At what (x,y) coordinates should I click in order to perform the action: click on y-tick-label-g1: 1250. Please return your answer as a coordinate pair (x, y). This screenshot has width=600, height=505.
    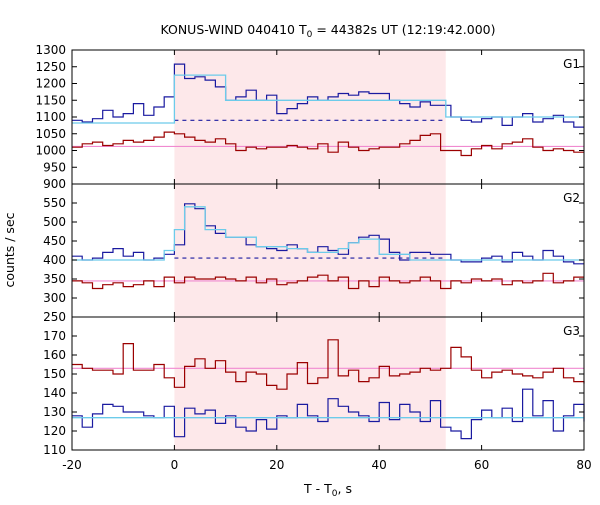
    Looking at the image, I should click on (50, 67).